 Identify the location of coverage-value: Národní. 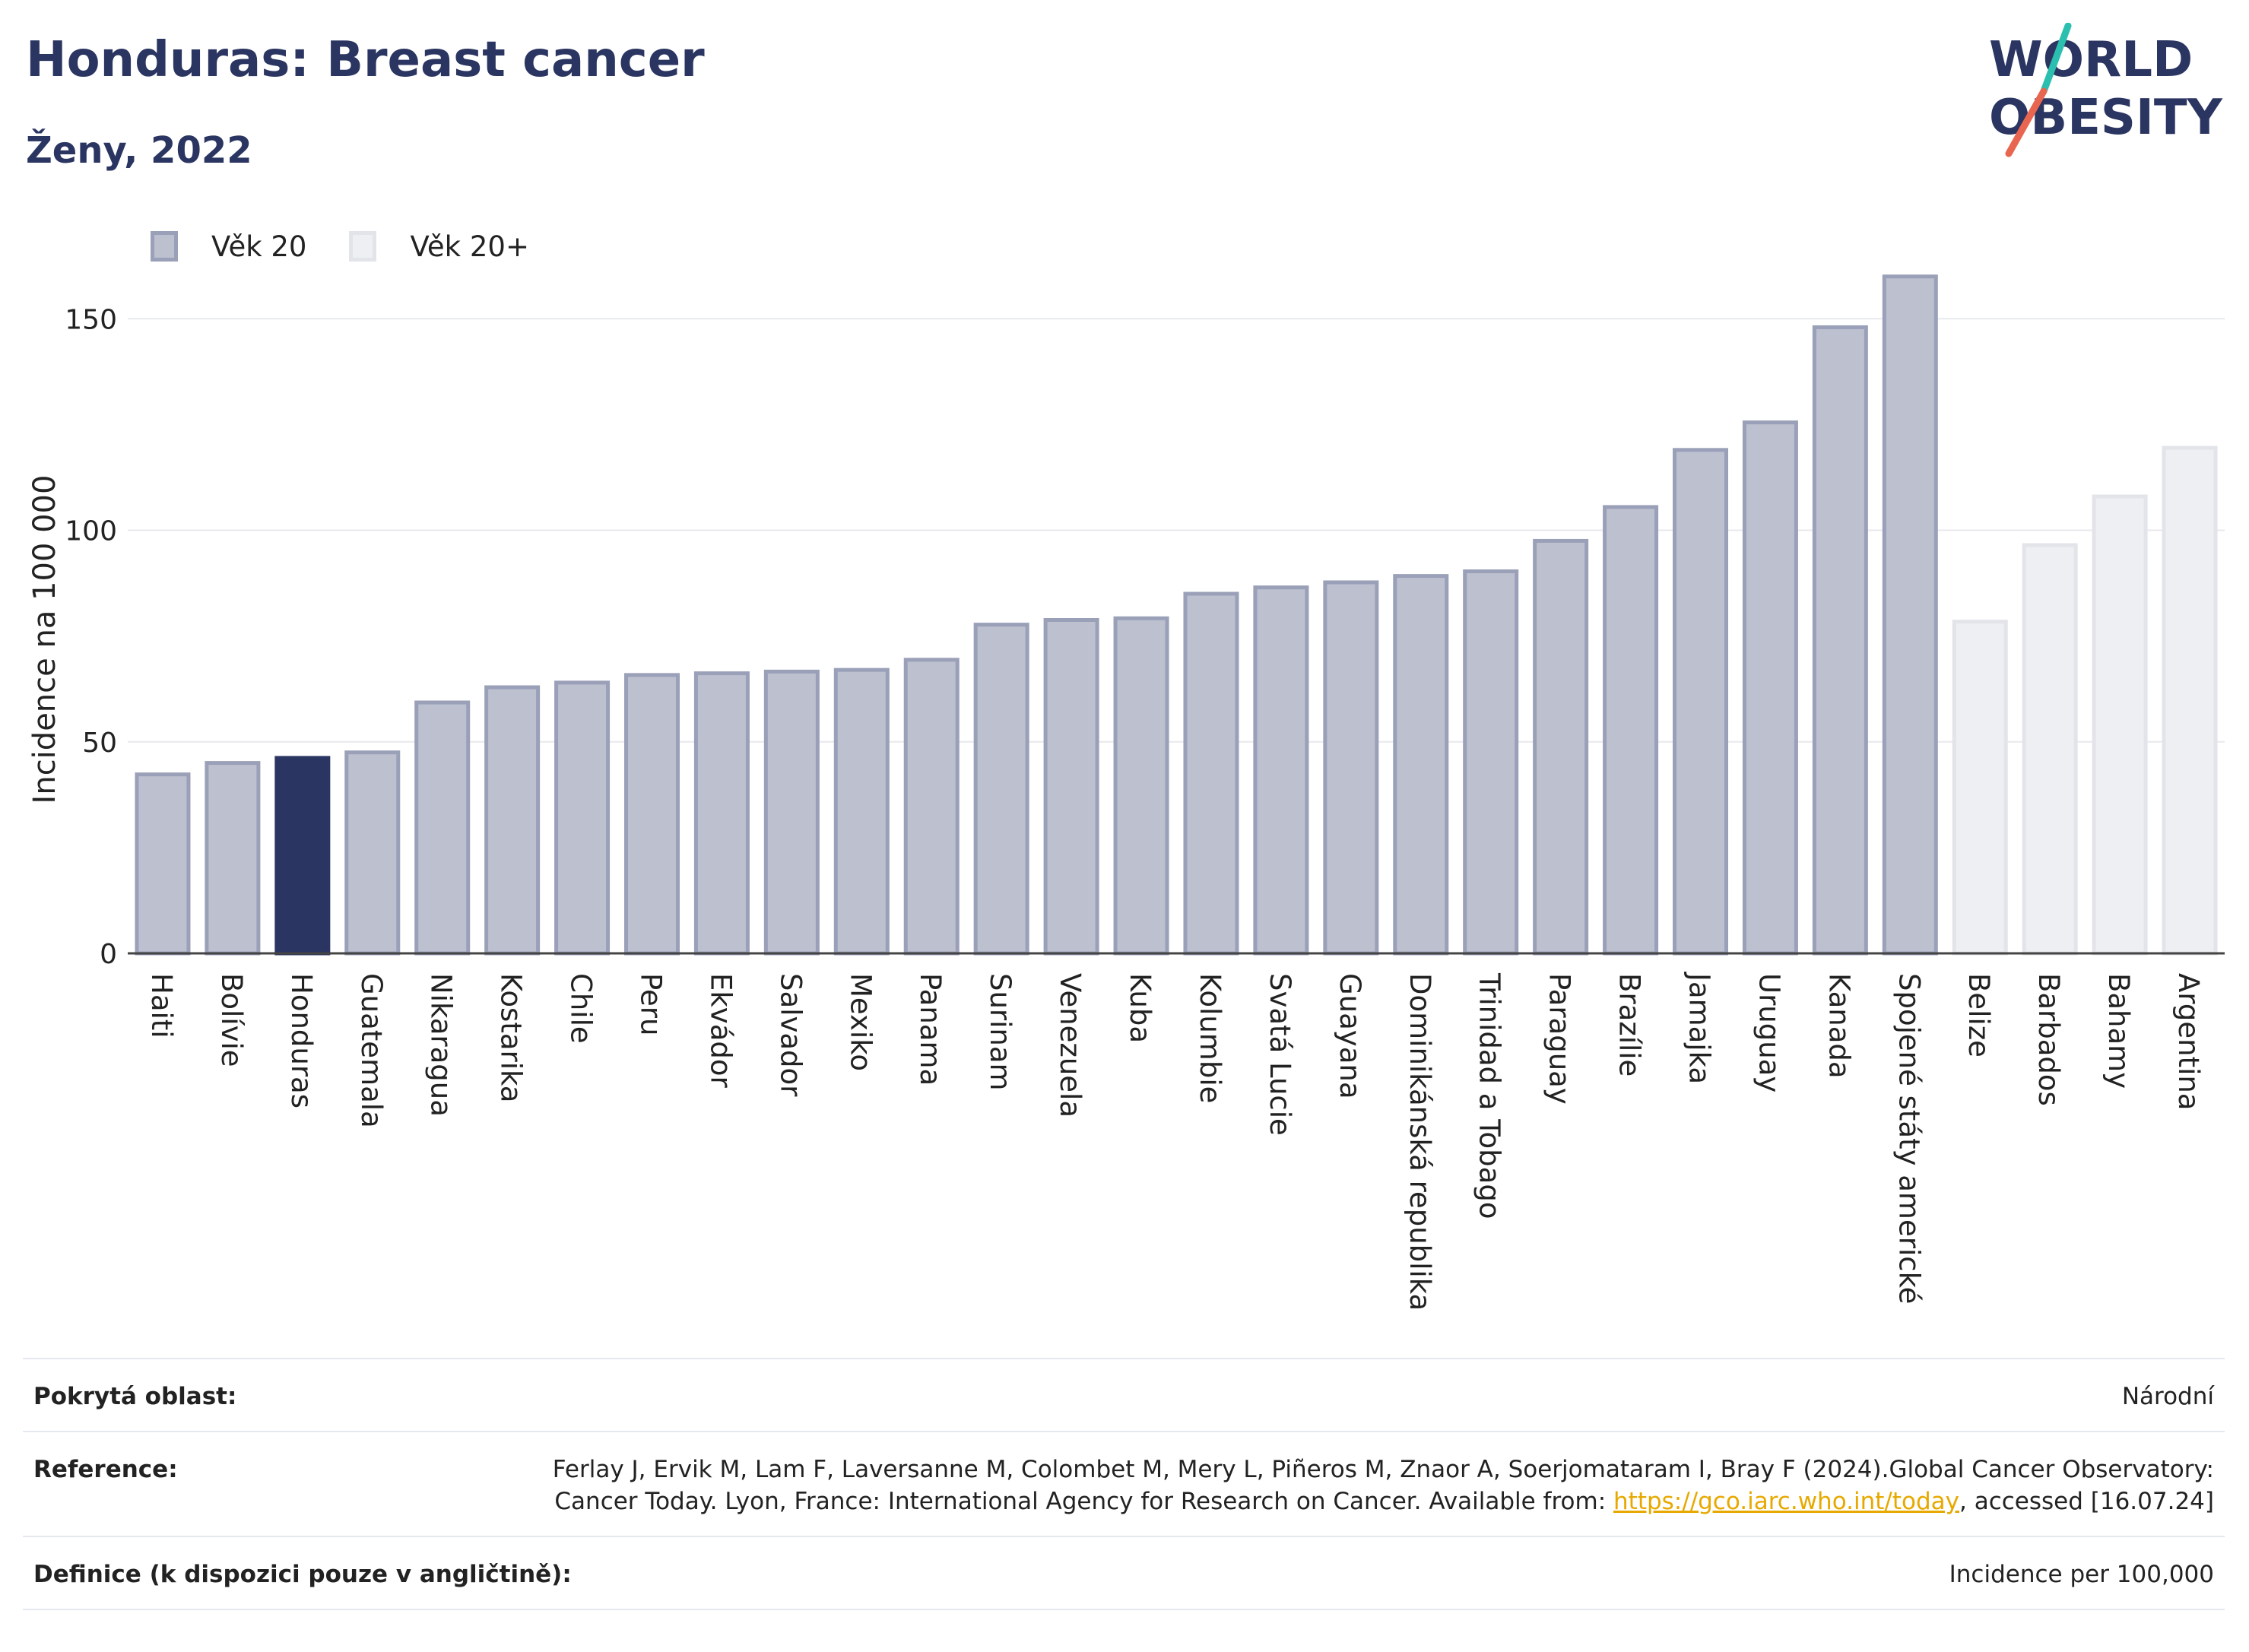
(2167, 1396).